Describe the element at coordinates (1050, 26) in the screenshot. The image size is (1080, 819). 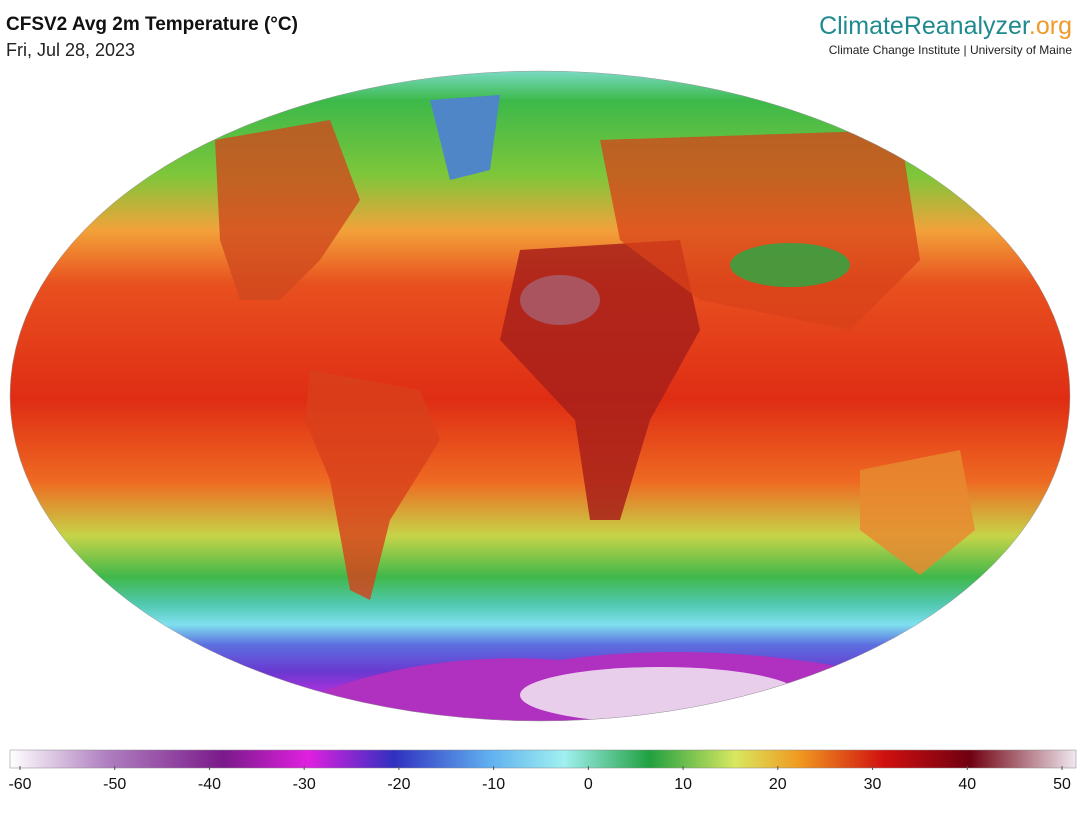
I see `logo-suffix: .org` at that location.